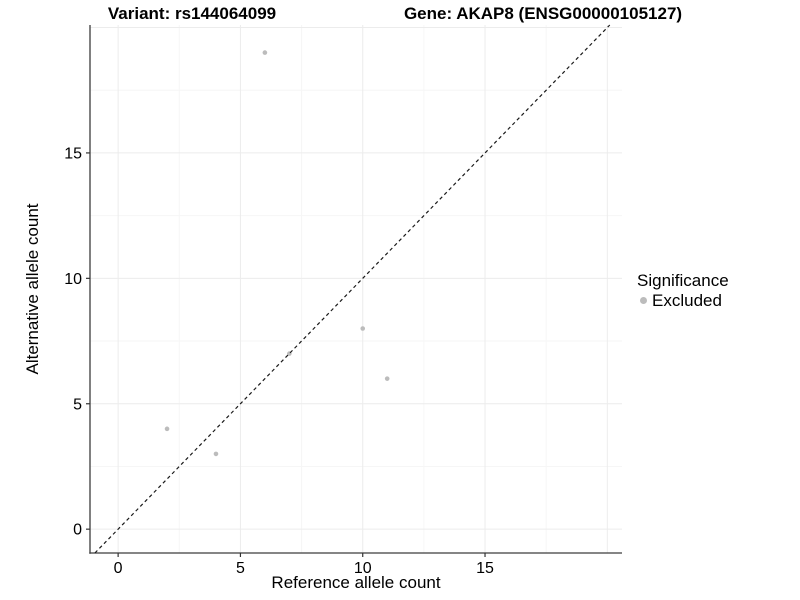 The image size is (800, 600). Describe the element at coordinates (77, 530) in the screenshot. I see `y-tick-label: 0` at that location.